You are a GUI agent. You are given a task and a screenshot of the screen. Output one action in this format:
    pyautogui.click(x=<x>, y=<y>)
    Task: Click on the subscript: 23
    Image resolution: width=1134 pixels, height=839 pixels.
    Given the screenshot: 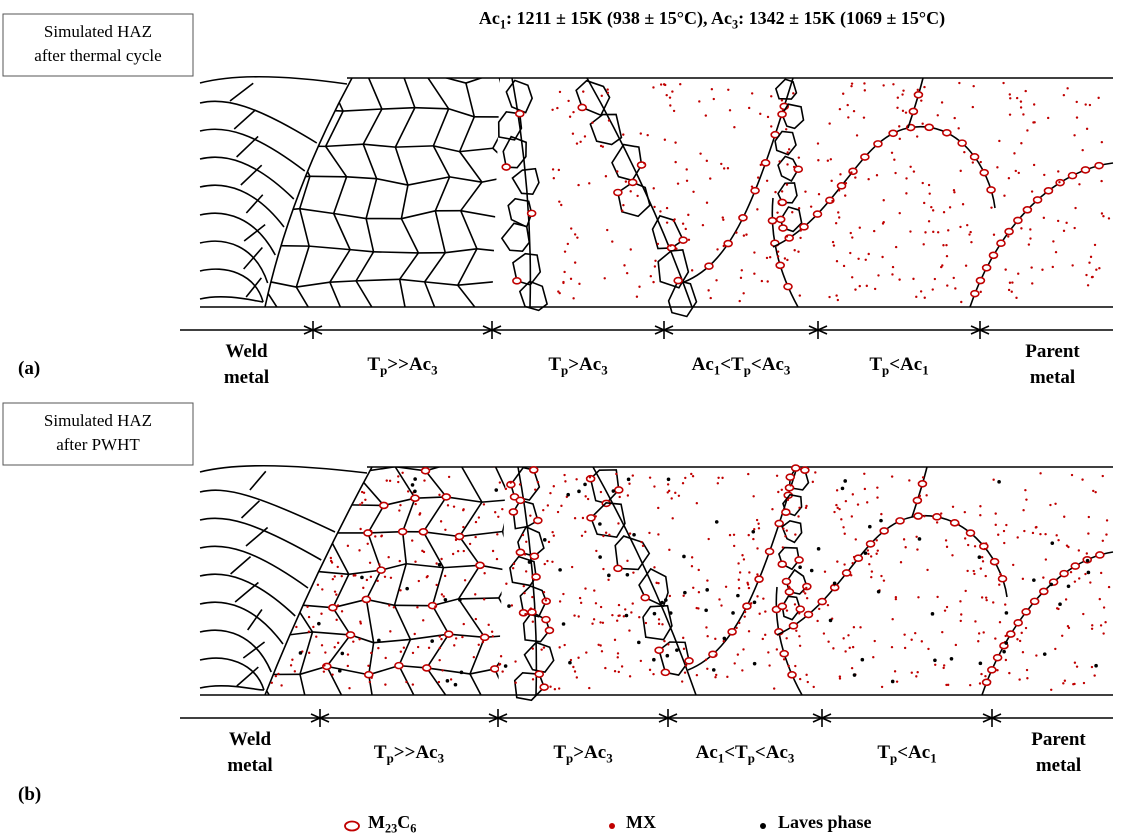 What is the action you would take?
    pyautogui.click(x=391, y=828)
    